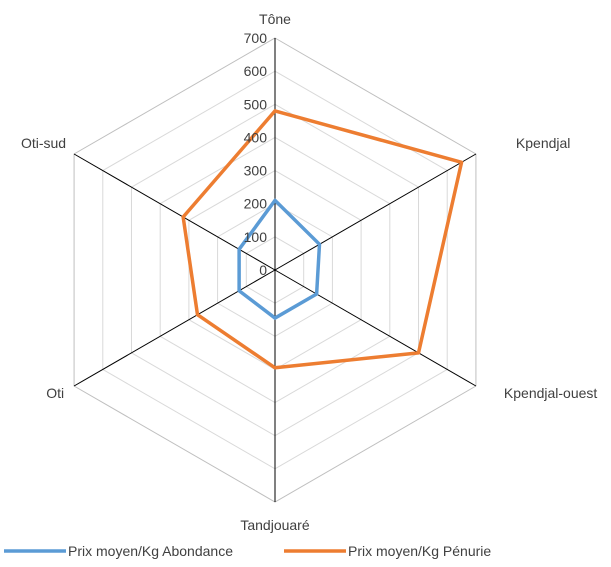  What do you see at coordinates (256, 154) in the screenshot?
I see `radial-tick-labels: 0 100 200 300 400 500 600 700` at bounding box center [256, 154].